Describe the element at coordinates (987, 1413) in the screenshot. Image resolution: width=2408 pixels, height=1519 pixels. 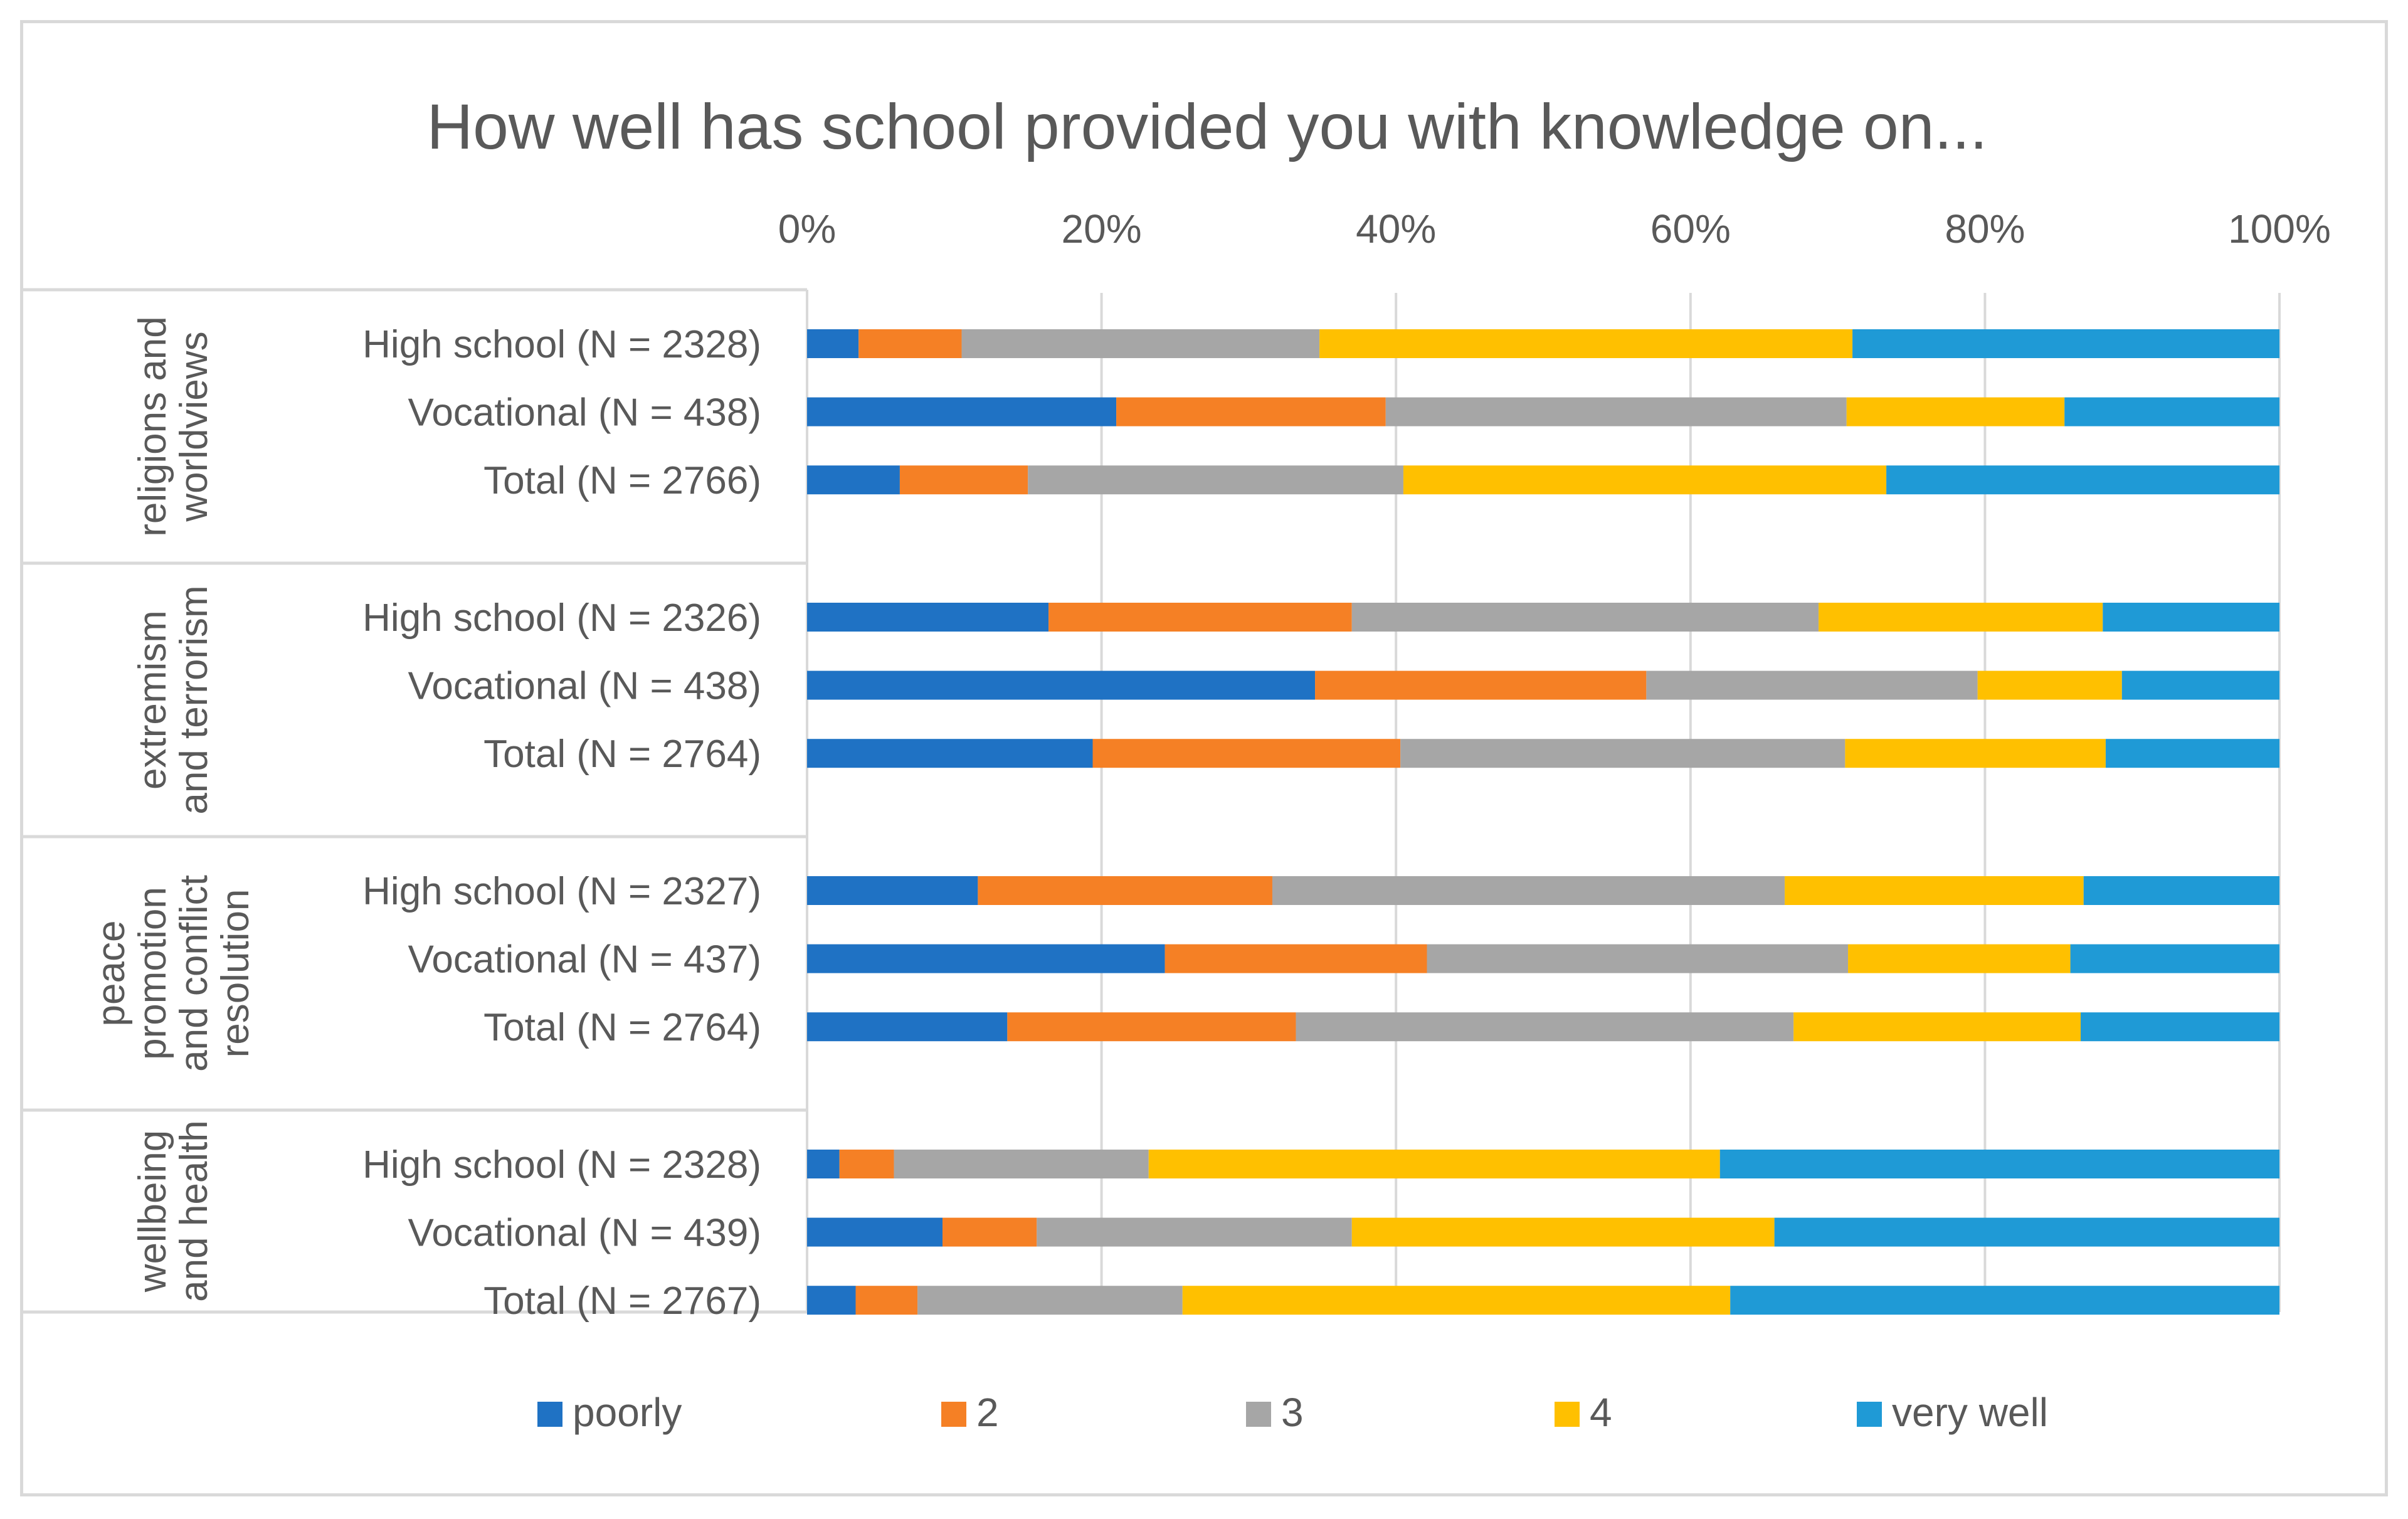
I see `legend-label: 2` at that location.